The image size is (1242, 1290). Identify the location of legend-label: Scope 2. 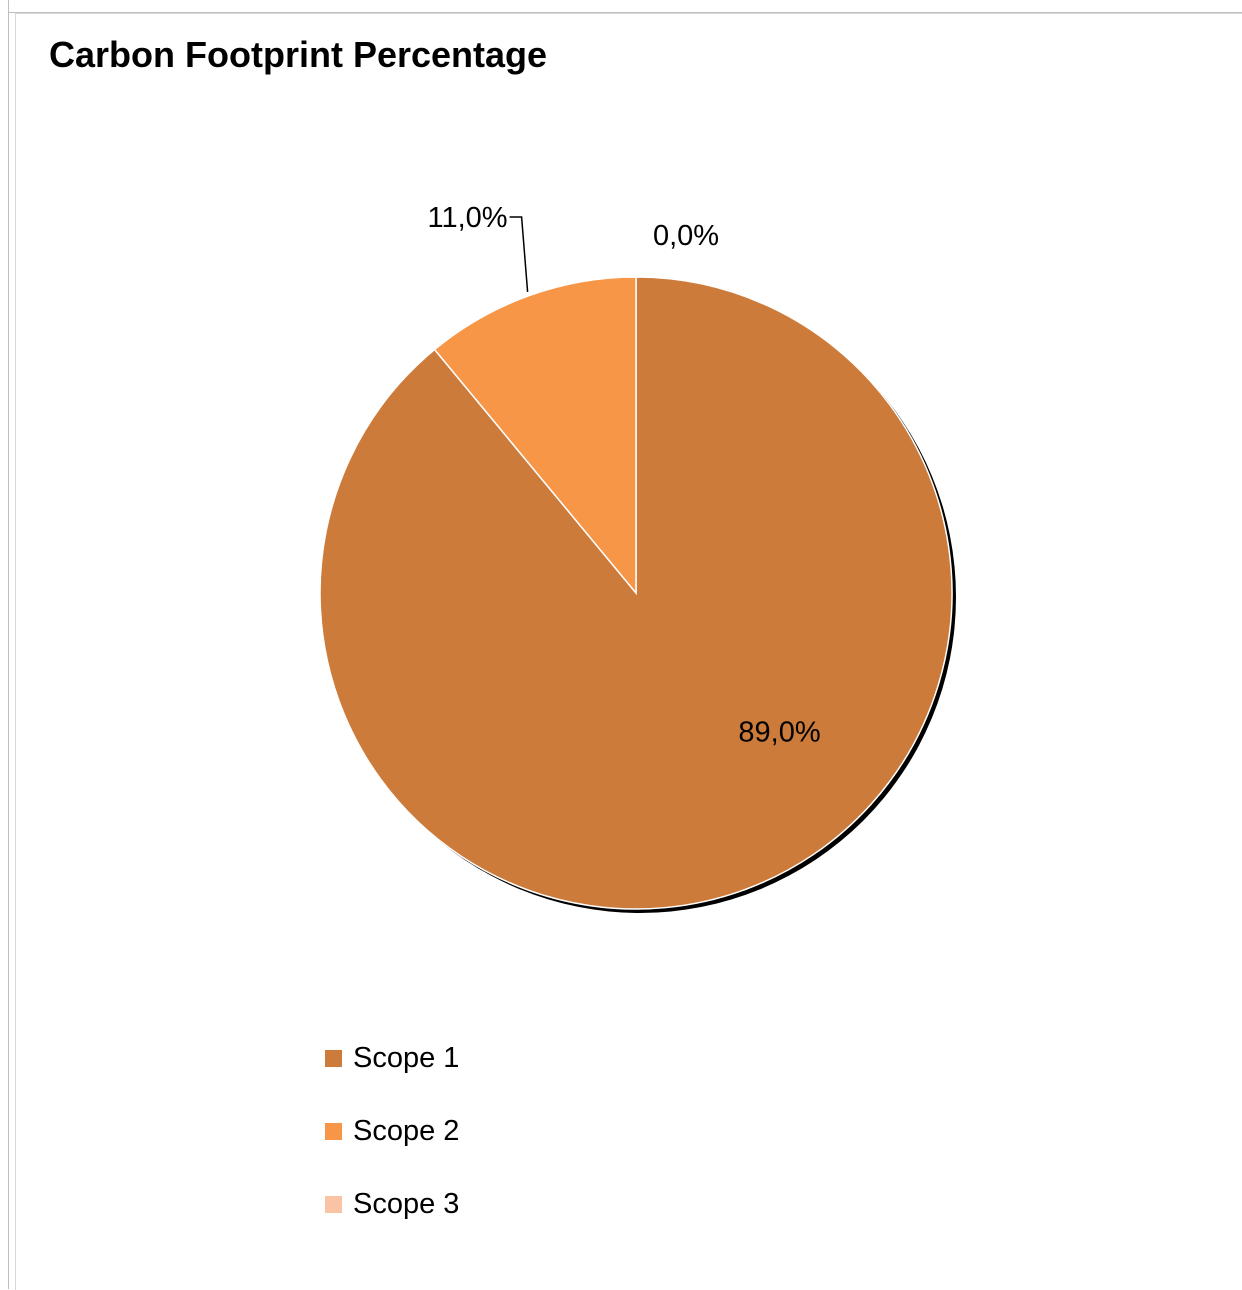
(406, 1130).